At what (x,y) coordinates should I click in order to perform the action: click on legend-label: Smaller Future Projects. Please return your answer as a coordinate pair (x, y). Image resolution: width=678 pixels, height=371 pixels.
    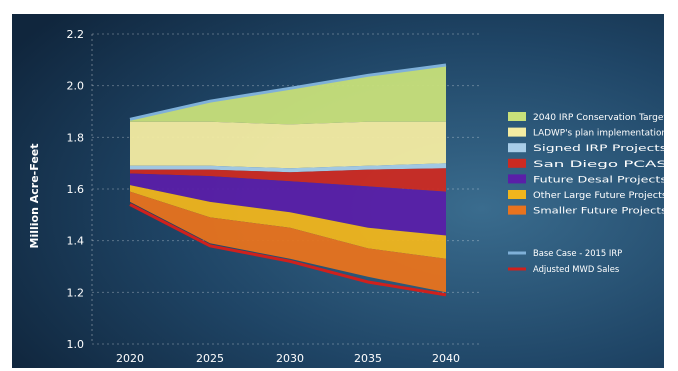
    Looking at the image, I should click on (600, 211).